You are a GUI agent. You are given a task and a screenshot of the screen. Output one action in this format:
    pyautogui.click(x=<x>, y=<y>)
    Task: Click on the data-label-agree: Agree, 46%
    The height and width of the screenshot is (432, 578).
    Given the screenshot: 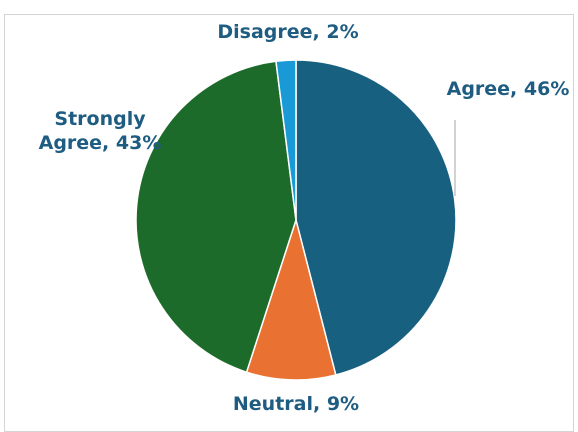 What is the action you would take?
    pyautogui.click(x=508, y=89)
    